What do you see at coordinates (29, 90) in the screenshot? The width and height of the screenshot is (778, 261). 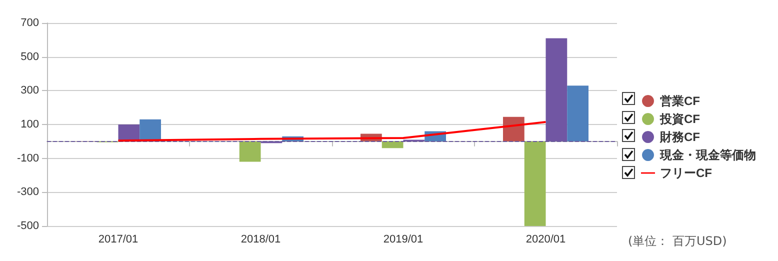 I see `y-tick-label: 300` at bounding box center [29, 90].